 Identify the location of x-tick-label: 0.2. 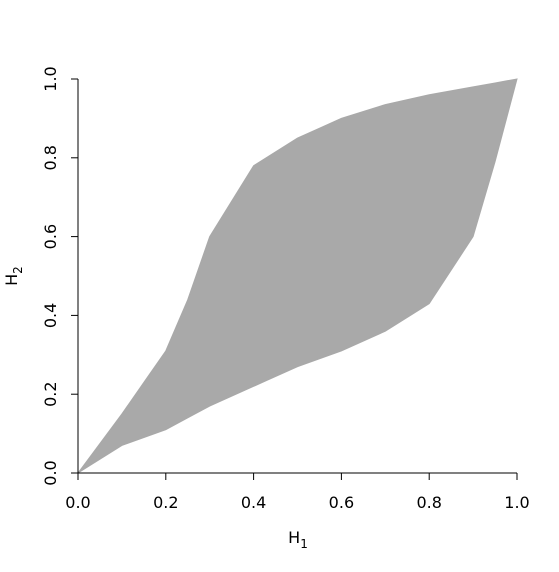
(165, 502).